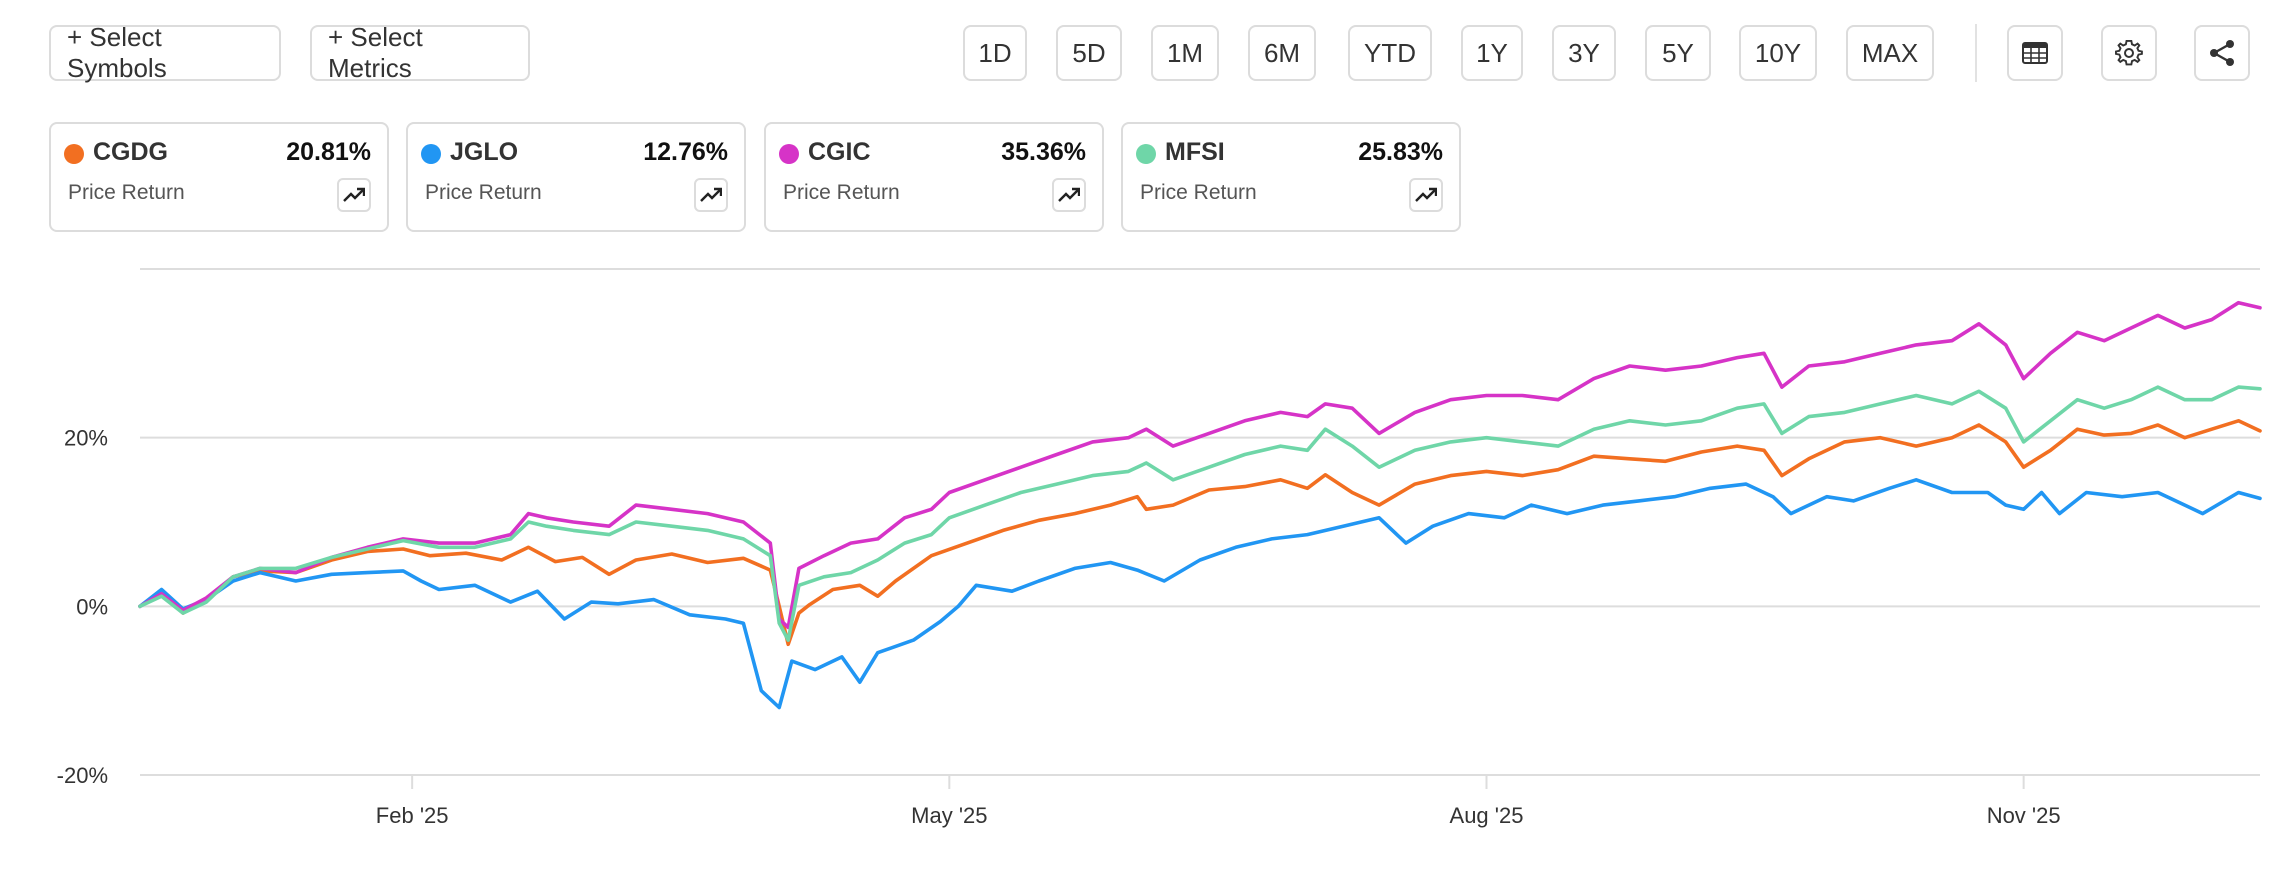  Describe the element at coordinates (328, 152) in the screenshot. I see `return-value: 20.81%` at that location.